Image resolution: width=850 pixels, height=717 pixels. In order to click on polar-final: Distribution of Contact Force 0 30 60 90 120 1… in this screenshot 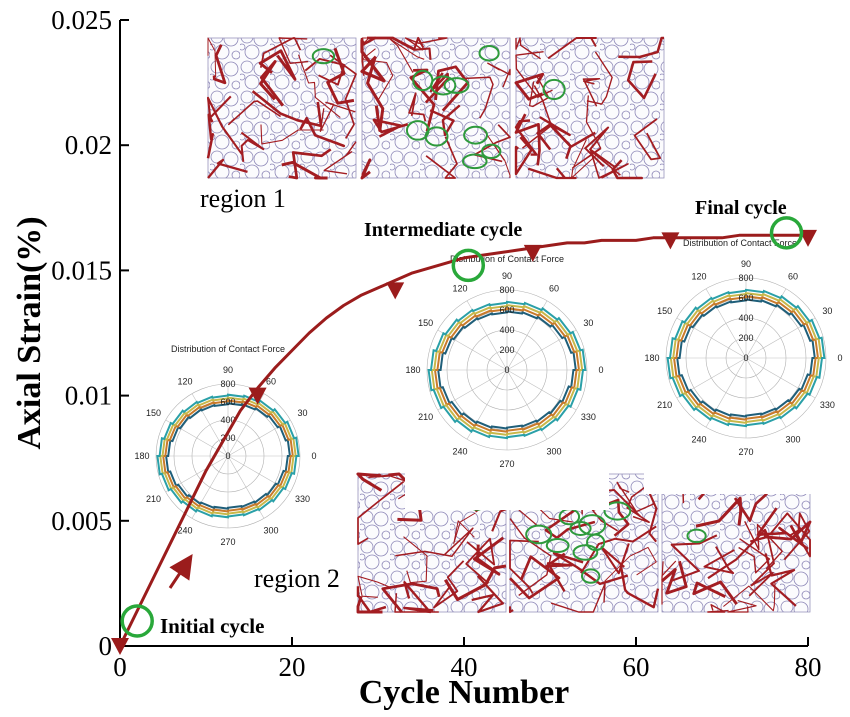, I will do `click(746, 364)`.